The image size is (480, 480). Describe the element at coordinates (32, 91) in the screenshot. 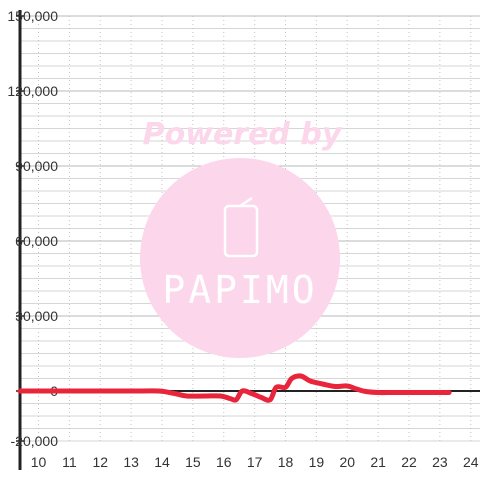

I see `y-tick-label: 120,000` at that location.